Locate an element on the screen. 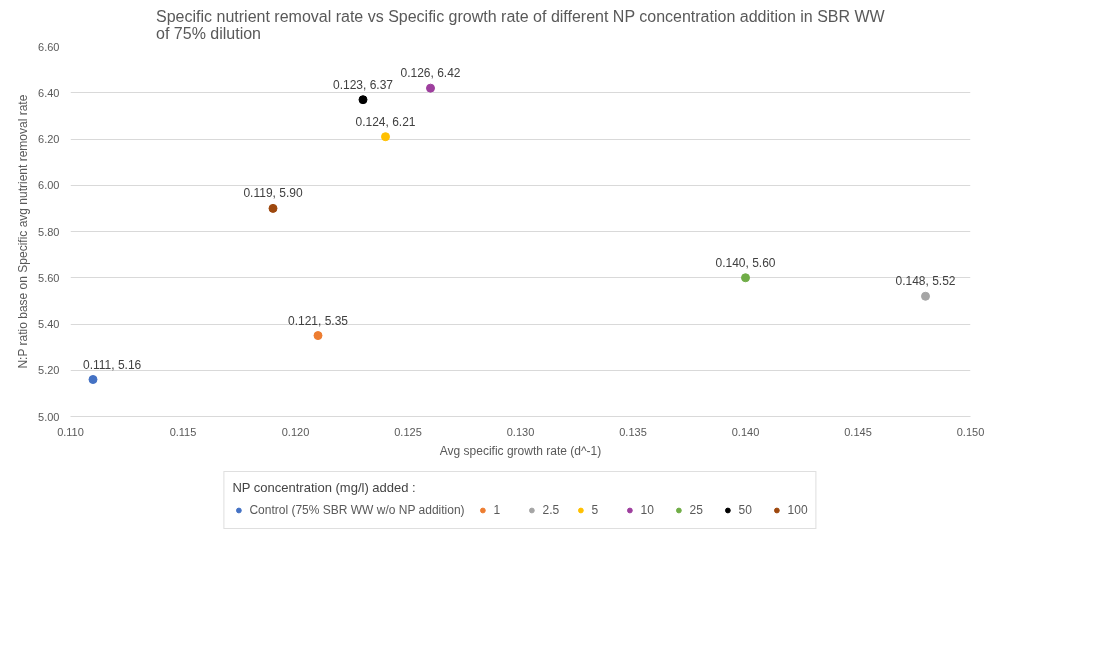 Image resolution: width=1100 pixels, height=657 pixels. data-label: 0.124, 6.21 is located at coordinates (385, 121).